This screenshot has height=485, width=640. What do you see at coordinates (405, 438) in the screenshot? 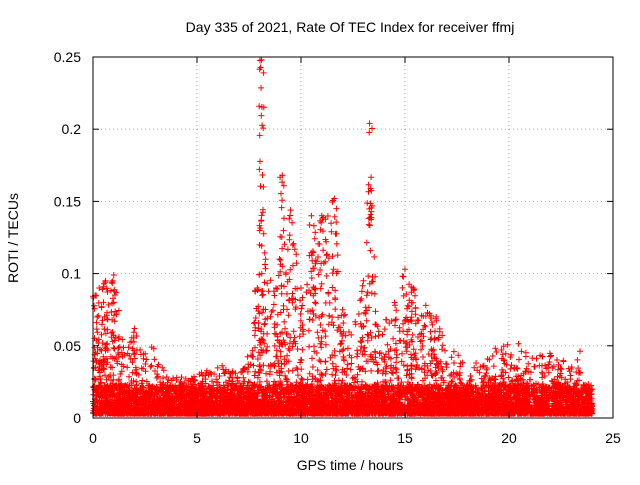
I see `x-tick-label: 15` at bounding box center [405, 438].